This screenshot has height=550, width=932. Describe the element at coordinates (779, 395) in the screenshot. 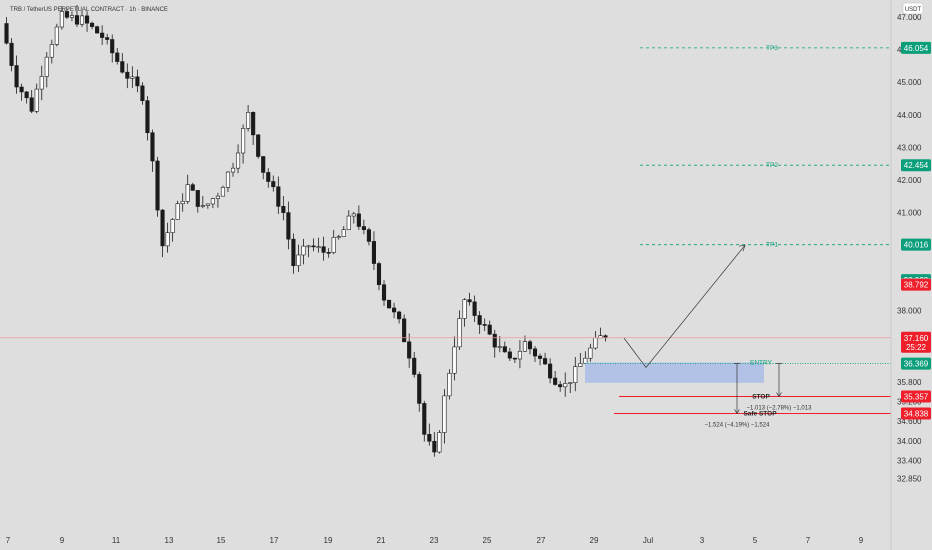

I see `stop-measure-arrow` at that location.